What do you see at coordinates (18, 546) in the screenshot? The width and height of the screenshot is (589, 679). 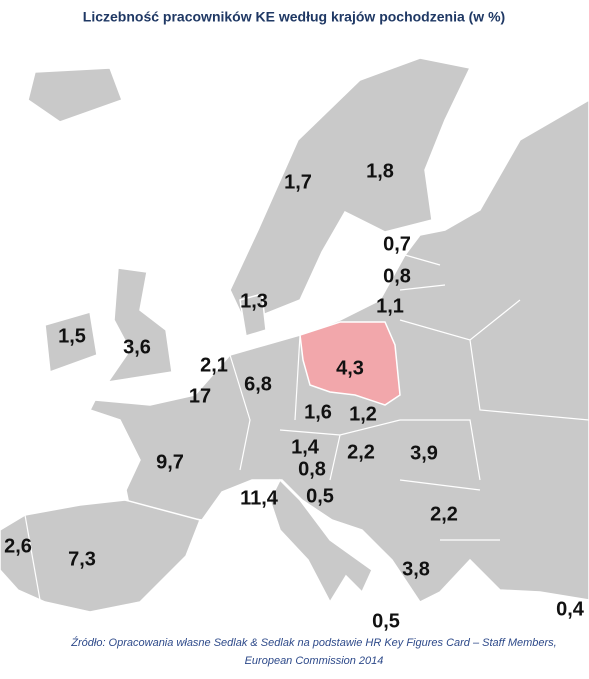 I see `value-label: 2,6` at bounding box center [18, 546].